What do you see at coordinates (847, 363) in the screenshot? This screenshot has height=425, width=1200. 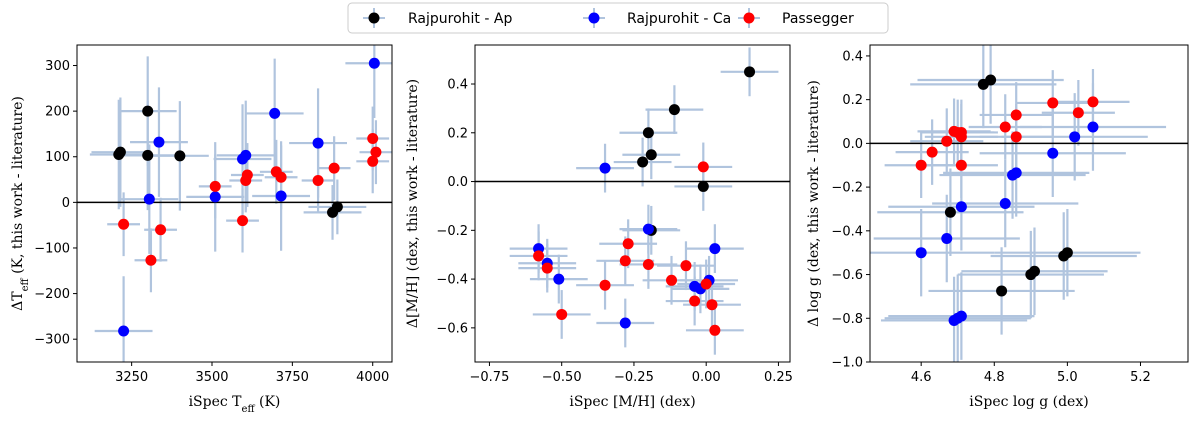 I see `y-tick-label: −1.0` at bounding box center [847, 363].